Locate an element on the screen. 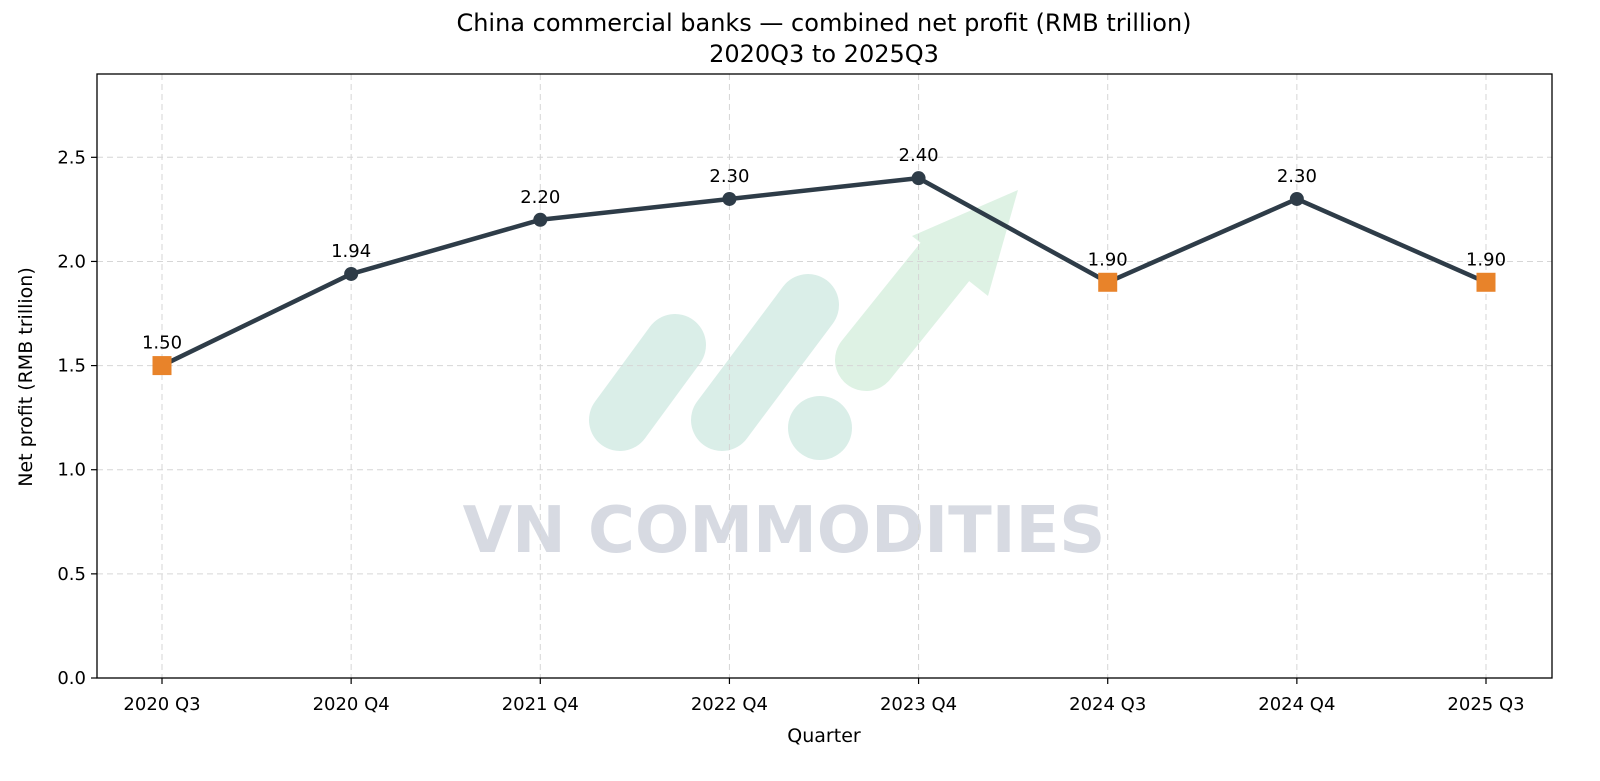 The height and width of the screenshot is (781, 1600). y-tick-label: 0.5 is located at coordinates (71, 574).